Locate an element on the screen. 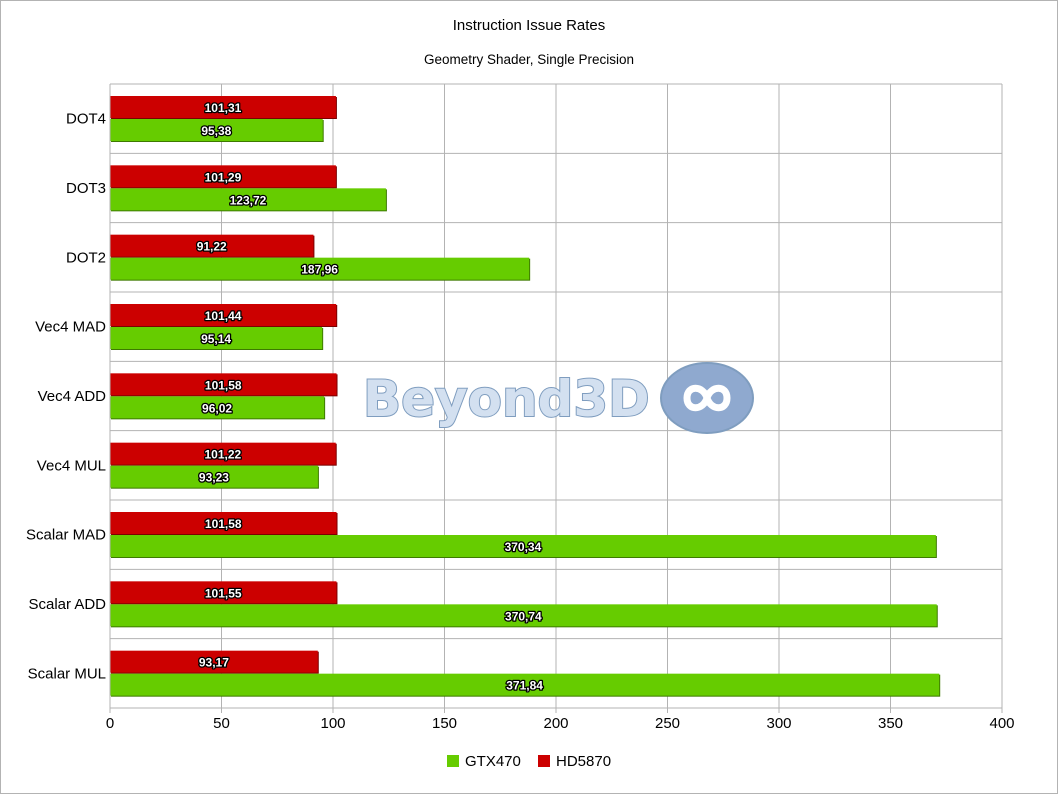  watermark-infinity-icon is located at coordinates (707, 398).